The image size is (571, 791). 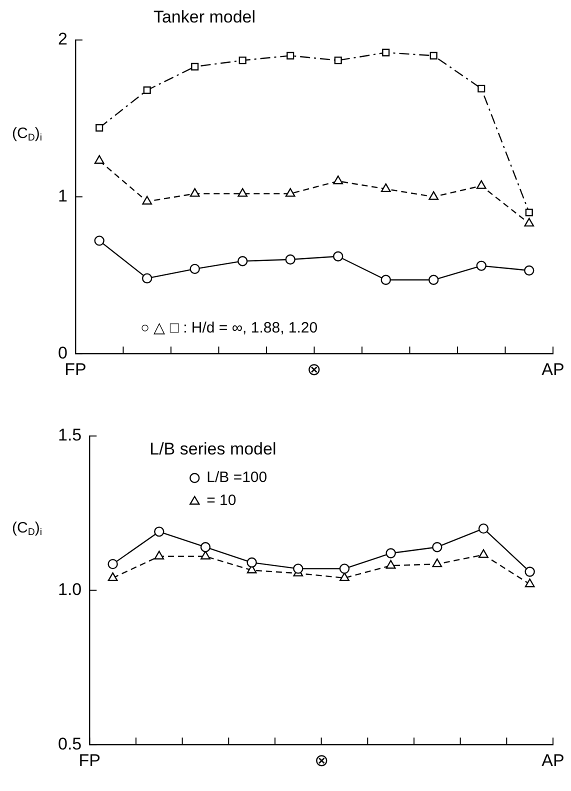 I want to click on y-tick-label: 0.5, so click(x=70, y=744).